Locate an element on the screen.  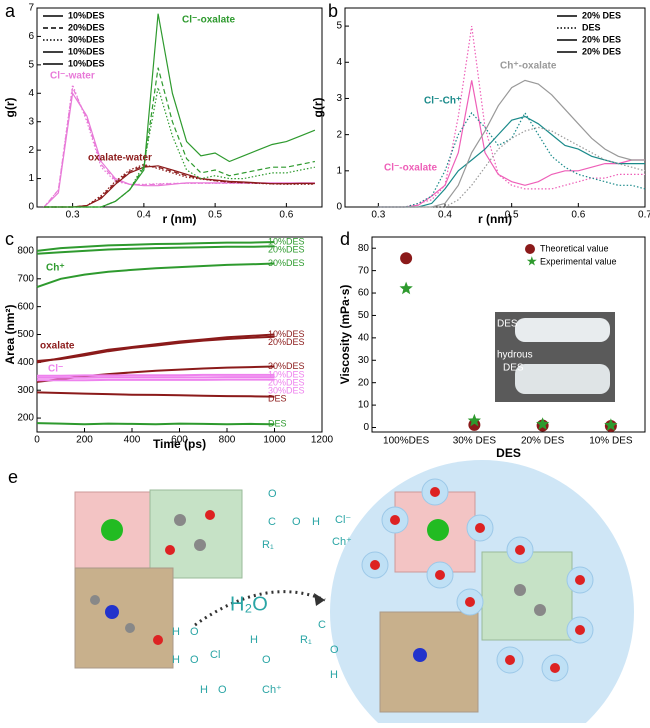
n-atom is located at coordinates (112, 612).